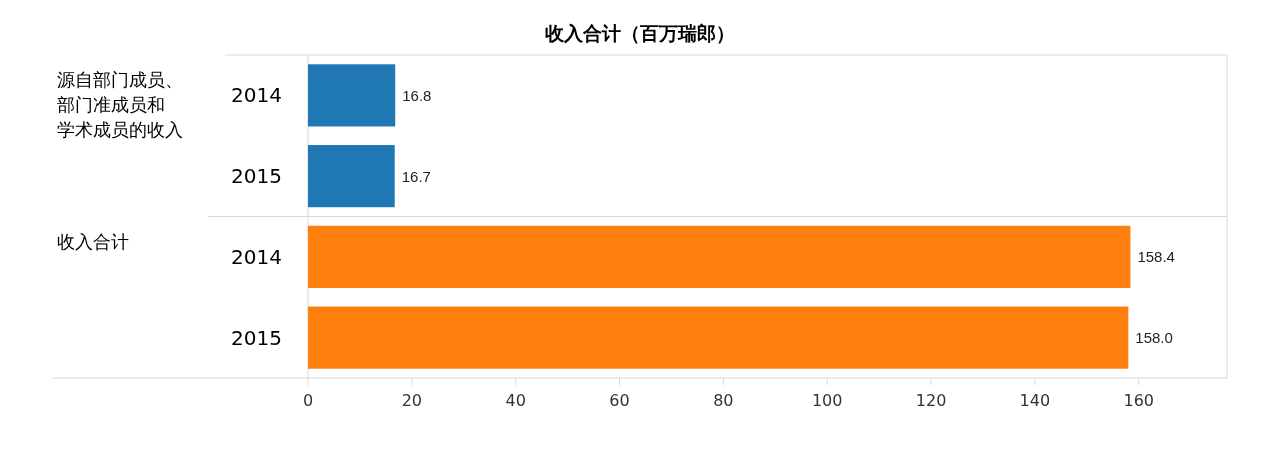 Image resolution: width=1268 pixels, height=471 pixels. Describe the element at coordinates (1139, 400) in the screenshot. I see `x-tick-label: 160` at that location.